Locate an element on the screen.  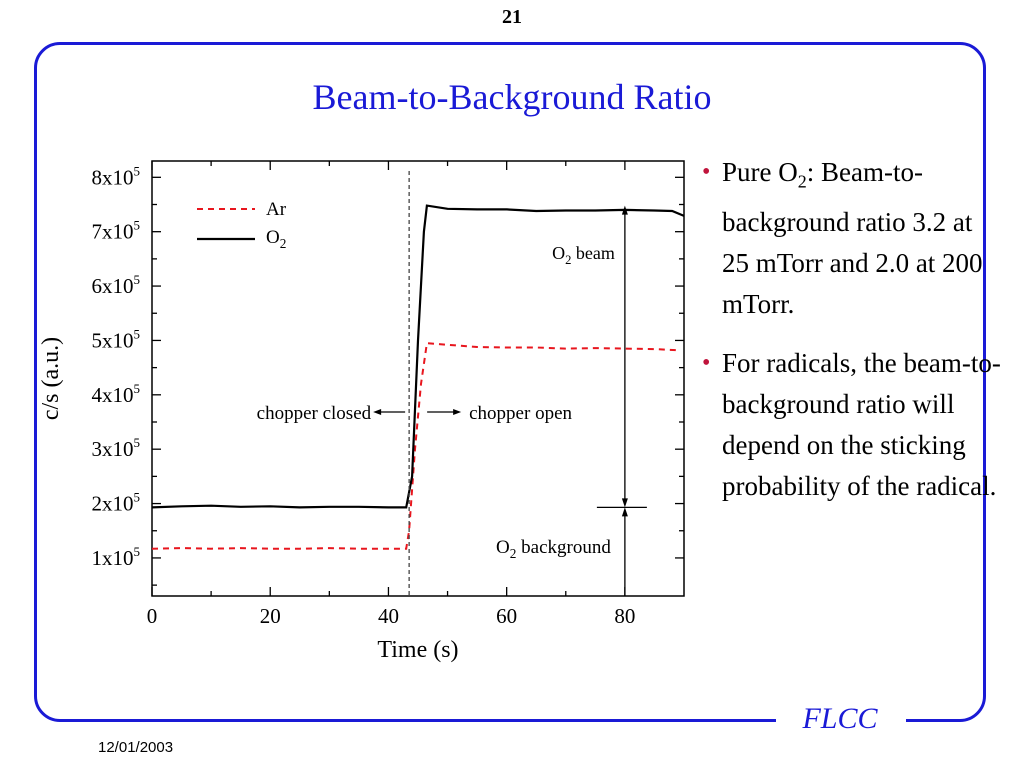
slide-date: 12/01/2003 is located at coordinates (136, 747).